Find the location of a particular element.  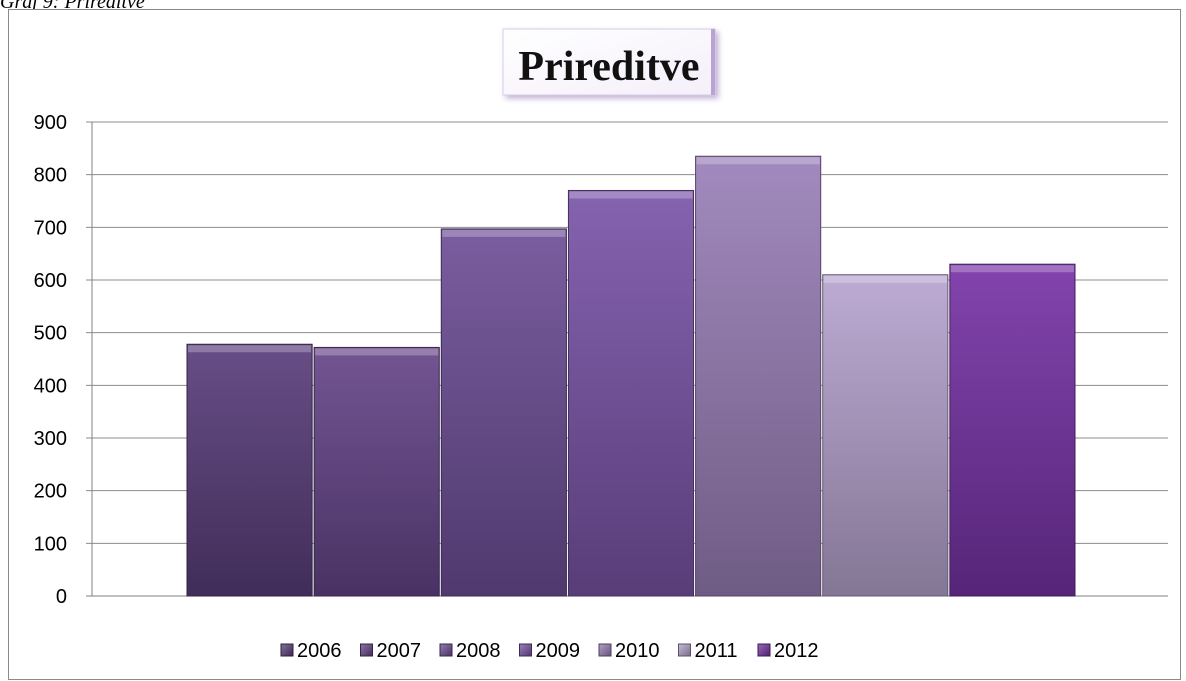

legend-label-2006: 2006 is located at coordinates (319, 651).